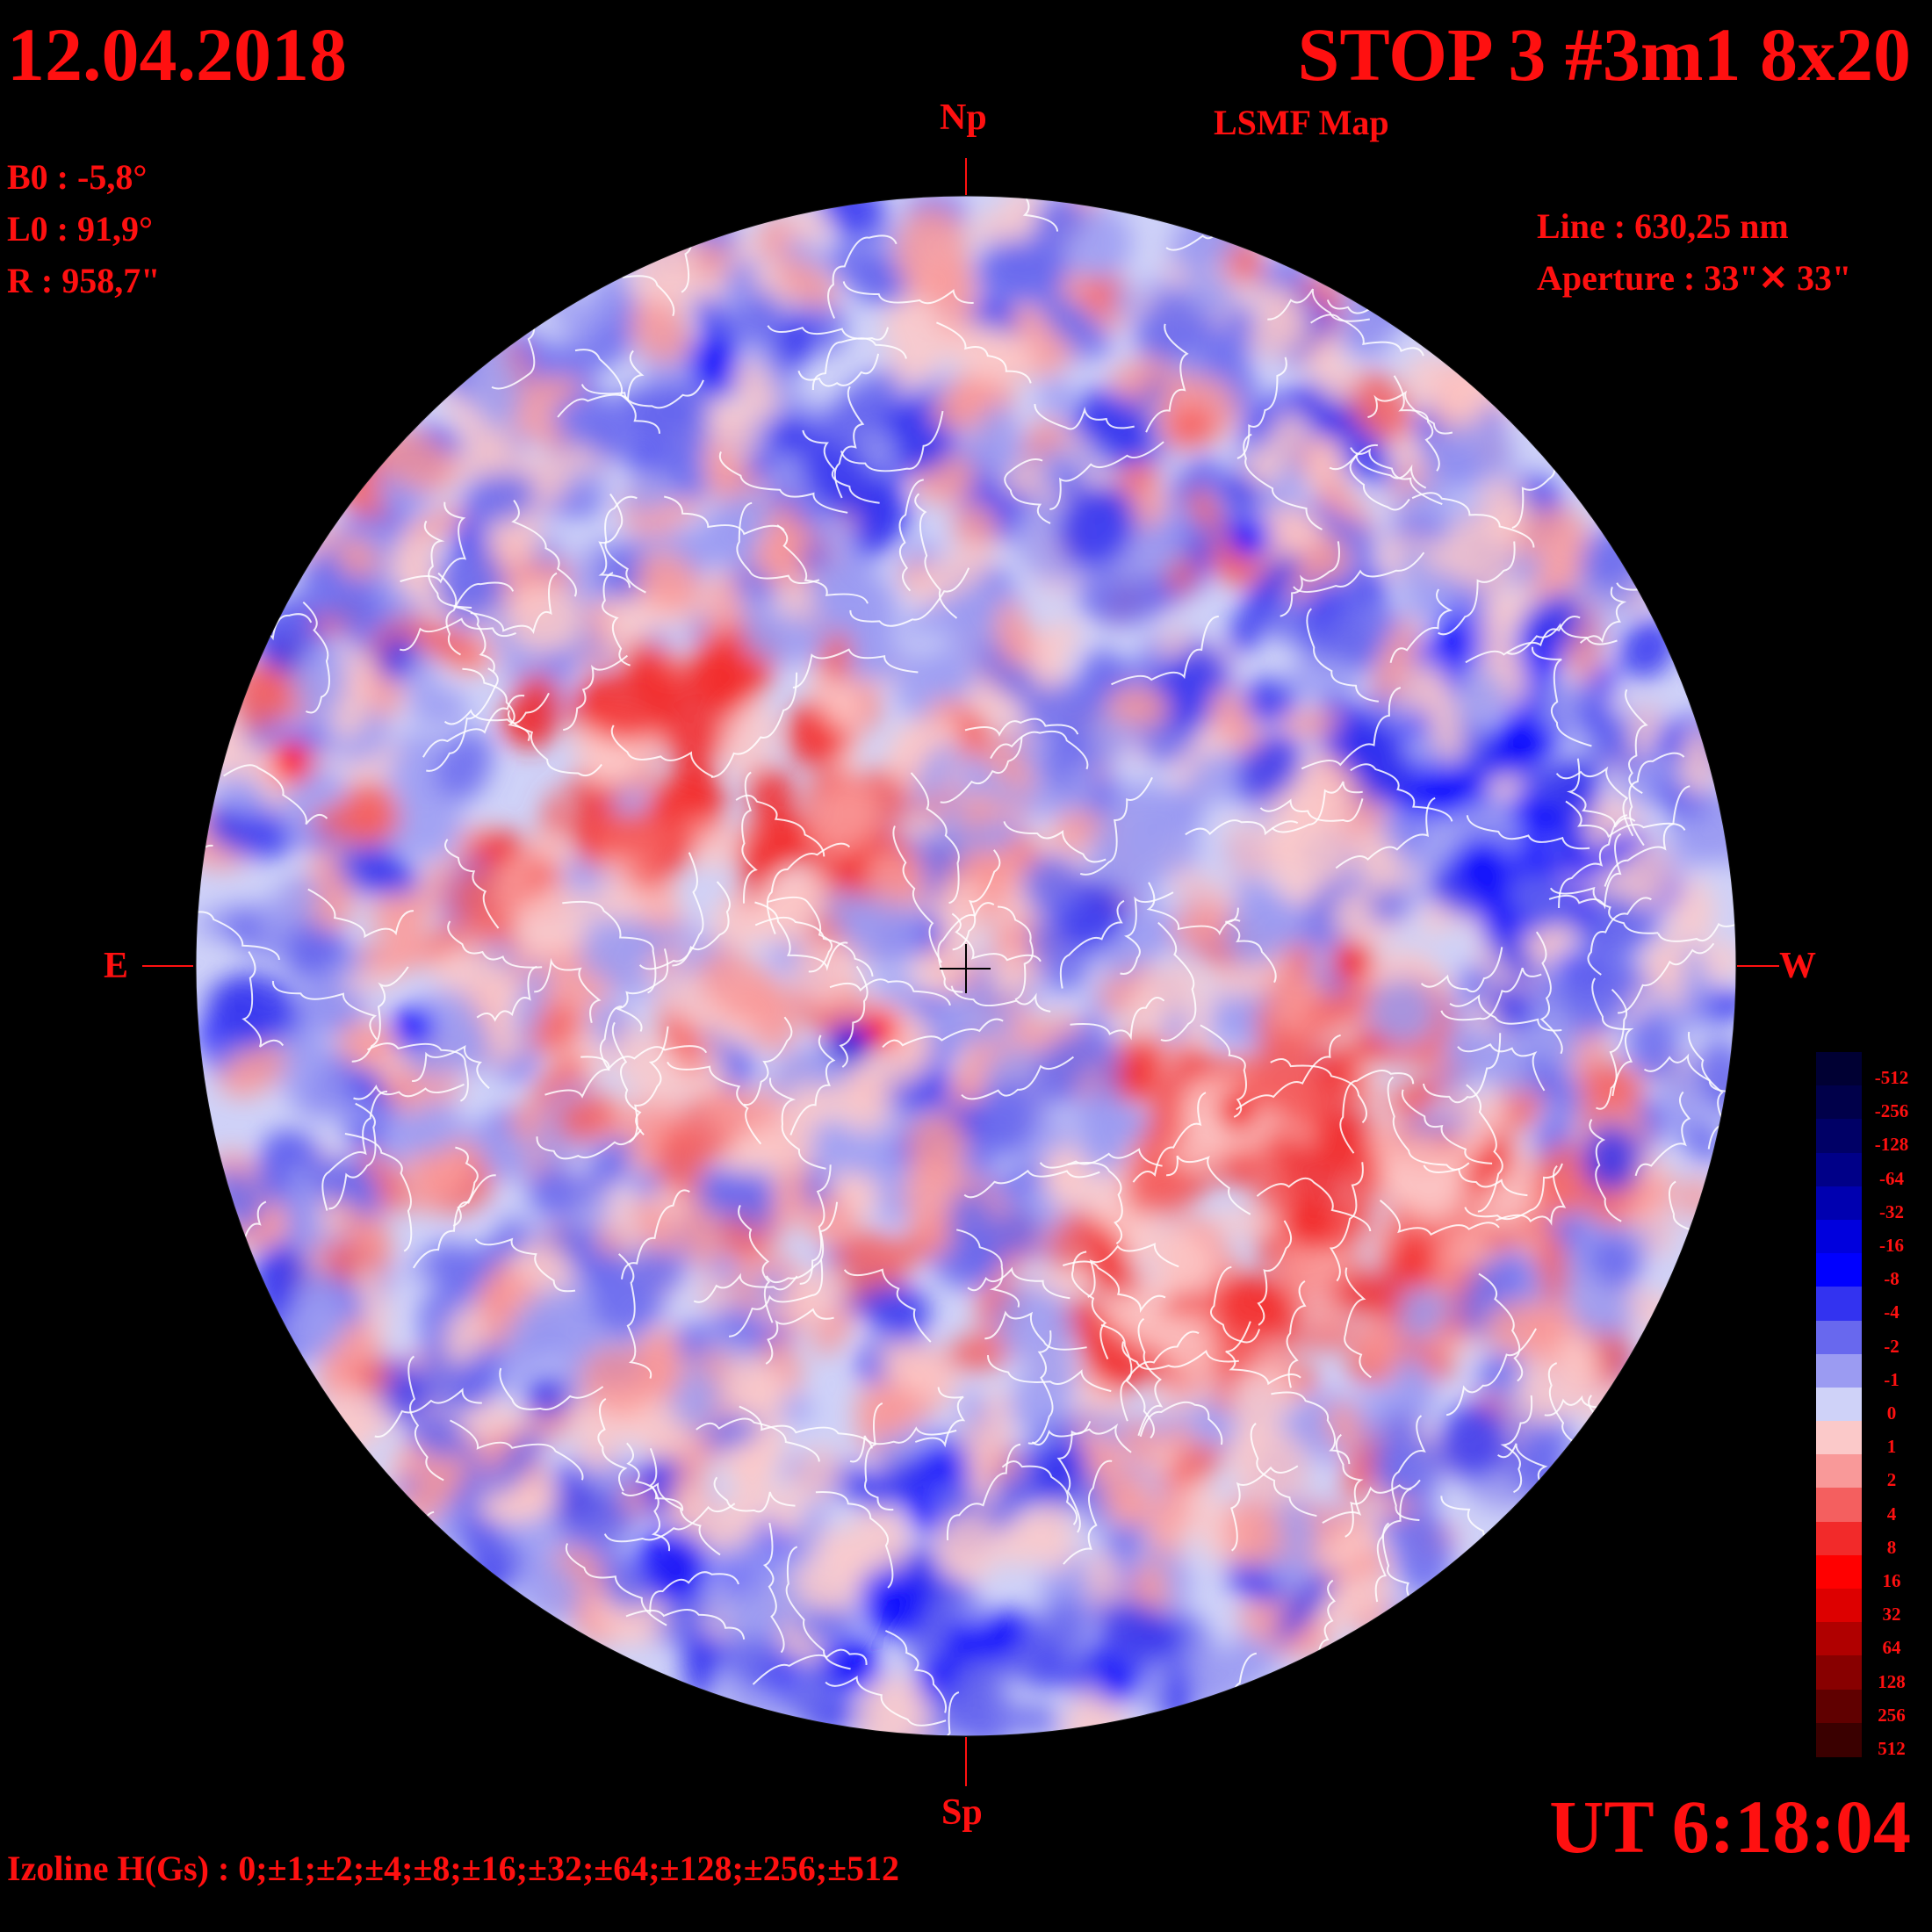 The width and height of the screenshot is (1932, 1932). I want to click on colorbar, so click(1839, 1405).